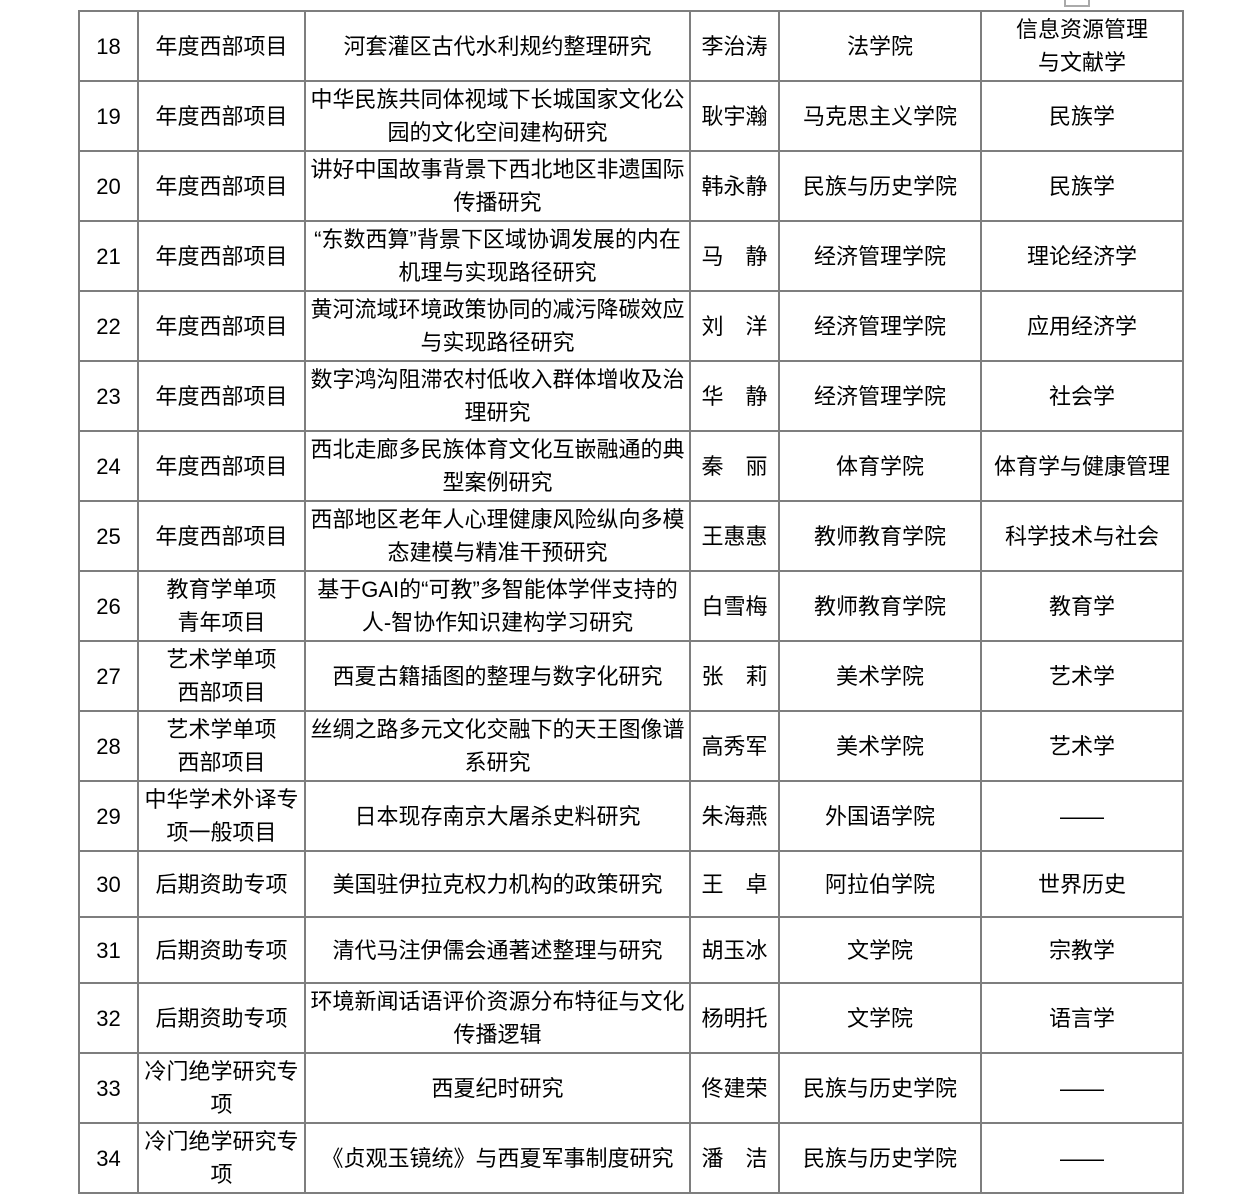 This screenshot has width=1256, height=1194. Describe the element at coordinates (734, 746) in the screenshot. I see `leader-name: 高秀军` at that location.